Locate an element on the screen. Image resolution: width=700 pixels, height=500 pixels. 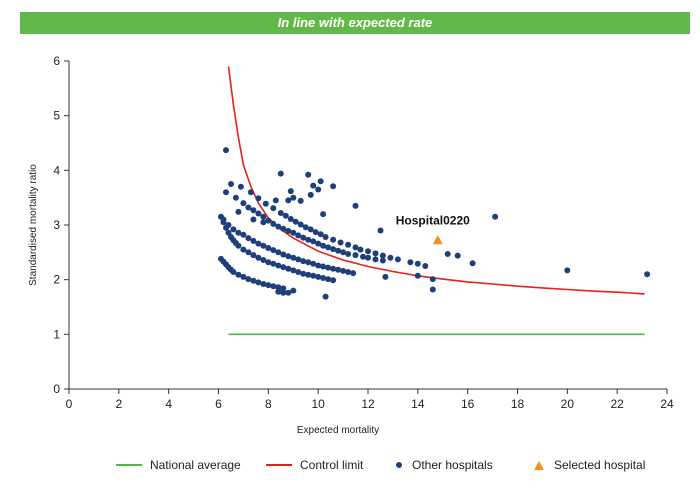
legend-selected-hospital-marker is located at coordinates (539, 465).